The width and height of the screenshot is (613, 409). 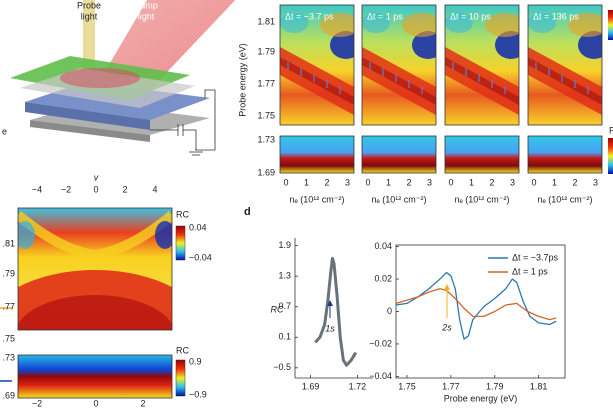 I want to click on y-tick-label: 0.7, so click(x=284, y=306).